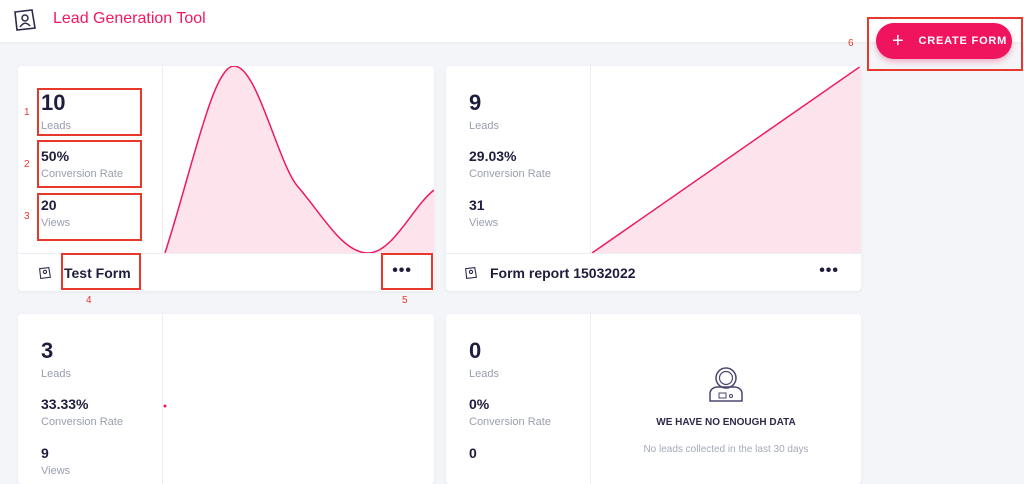 The width and height of the screenshot is (1024, 484). I want to click on create-form-button: + CREATE FORM, so click(944, 41).